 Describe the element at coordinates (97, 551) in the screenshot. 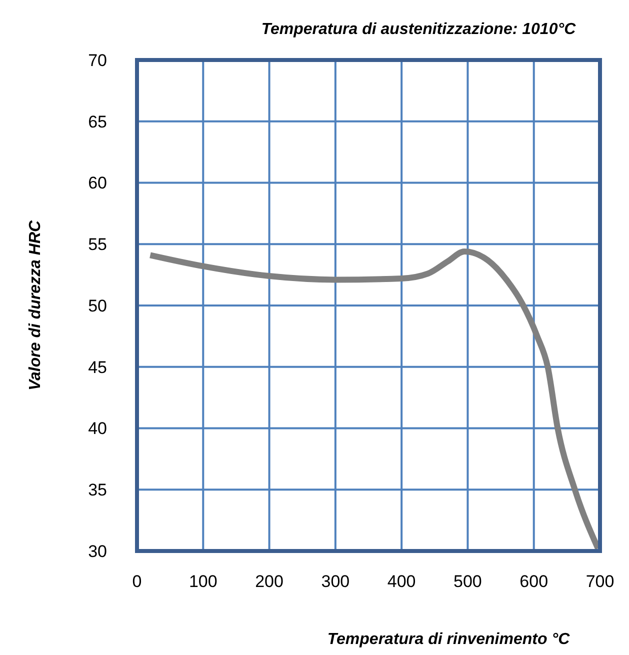

I see `y-tick-label: 30` at that location.